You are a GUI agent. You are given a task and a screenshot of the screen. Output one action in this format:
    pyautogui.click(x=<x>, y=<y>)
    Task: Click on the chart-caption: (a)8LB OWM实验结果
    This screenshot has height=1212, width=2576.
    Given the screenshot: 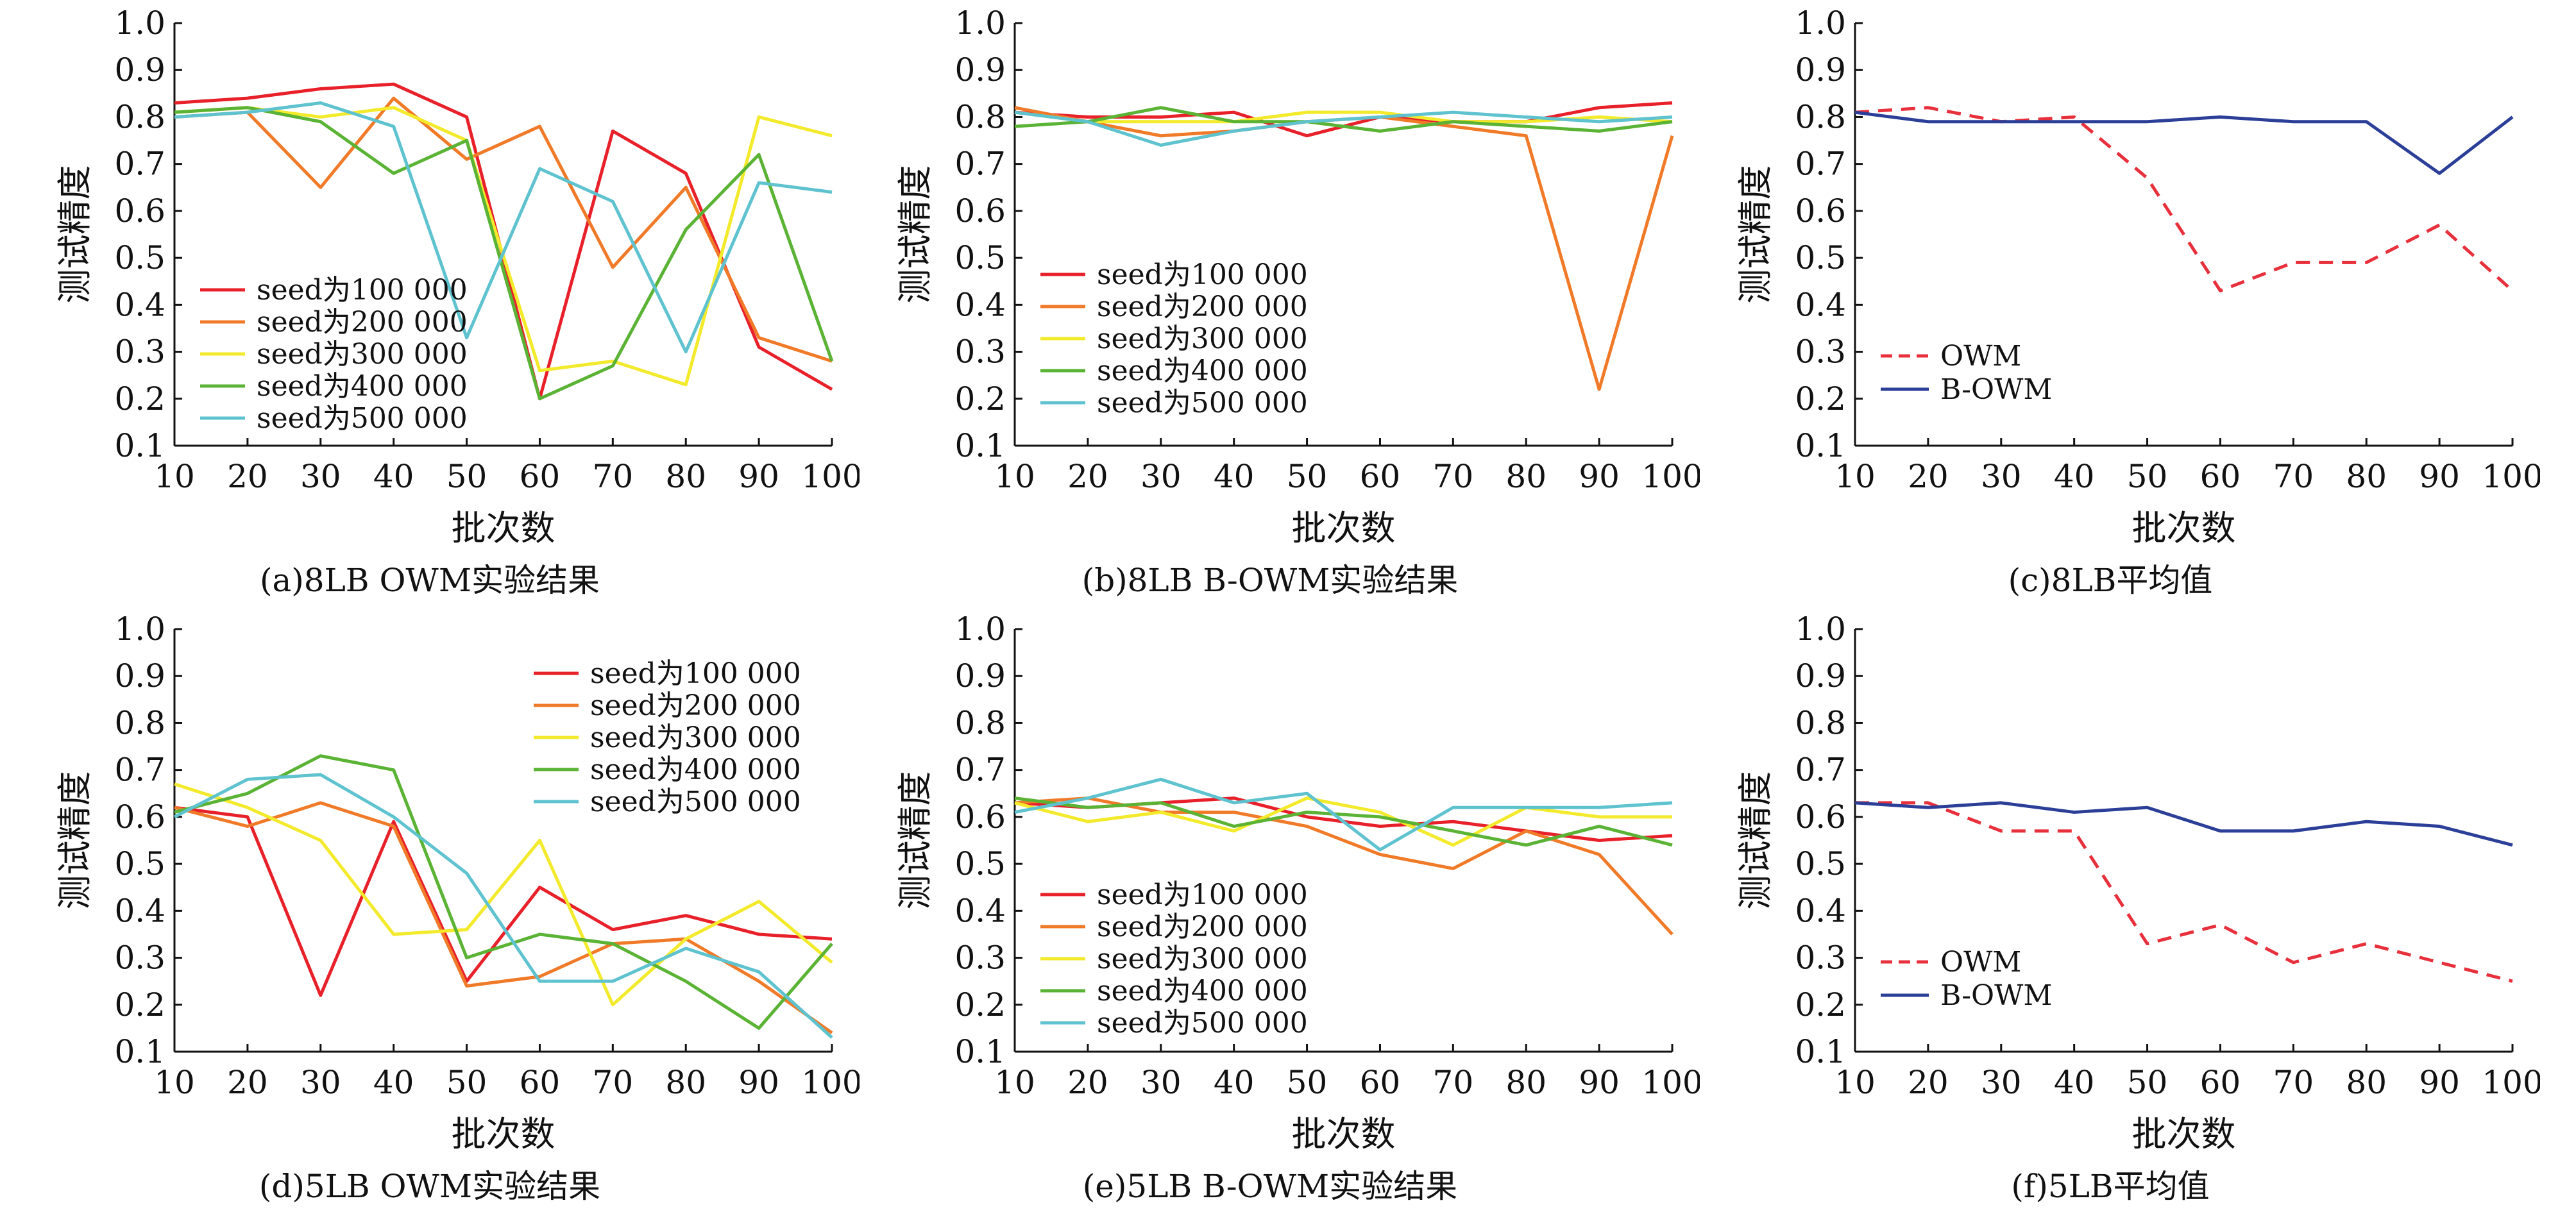 What is the action you would take?
    pyautogui.click(x=429, y=581)
    